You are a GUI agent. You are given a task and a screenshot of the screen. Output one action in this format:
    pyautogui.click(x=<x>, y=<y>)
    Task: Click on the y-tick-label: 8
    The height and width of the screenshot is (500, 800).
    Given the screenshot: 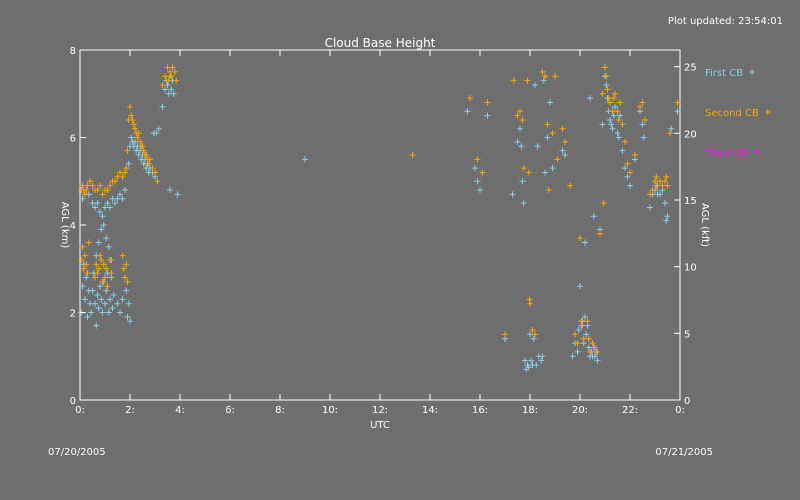 What is the action you would take?
    pyautogui.click(x=73, y=51)
    